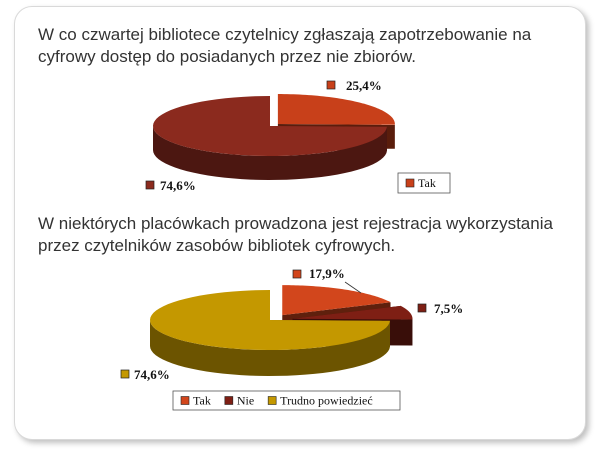 The height and width of the screenshot is (450, 600). Describe the element at coordinates (448, 308) in the screenshot. I see `data-label: 7,5%` at that location.